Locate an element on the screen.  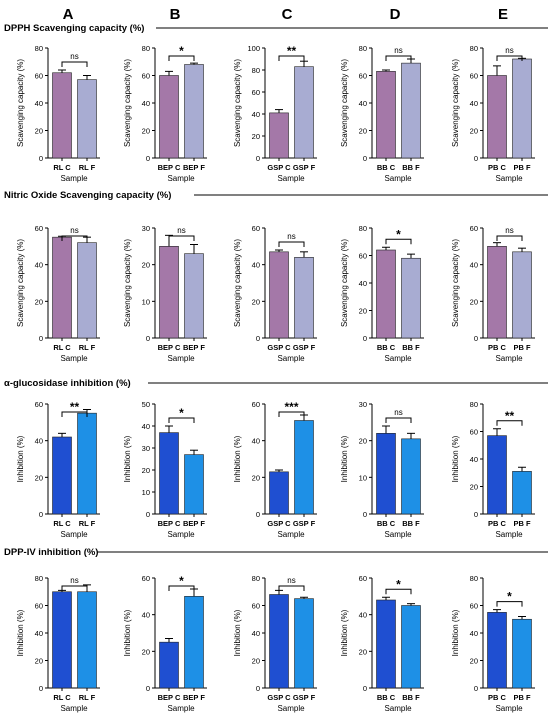
column-label-b: B is located at coordinates (175, 14).